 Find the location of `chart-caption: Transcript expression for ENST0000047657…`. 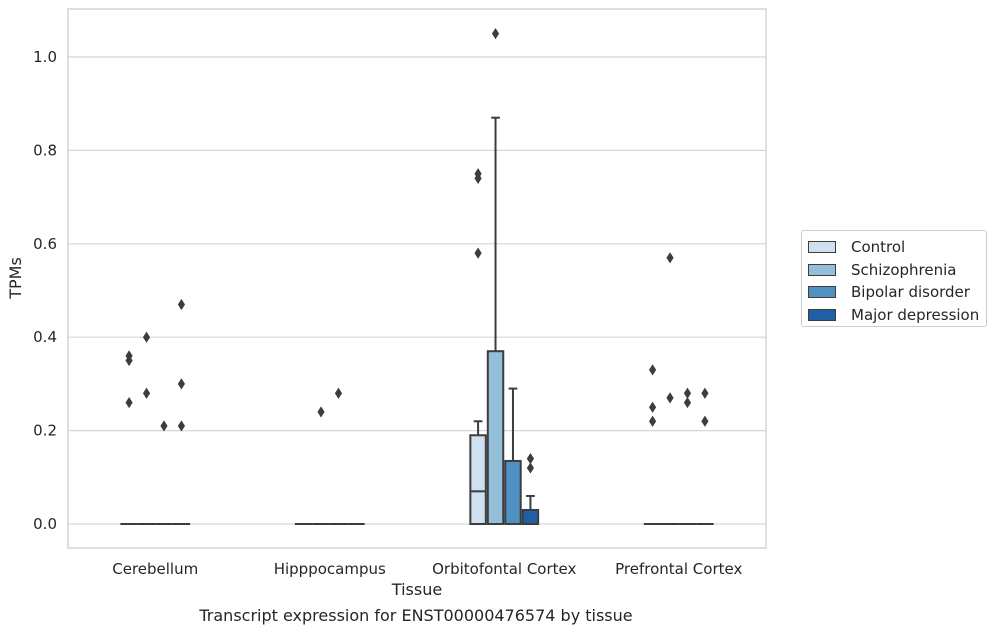

chart-caption: Transcript expression for ENST0000047657… is located at coordinates (416, 615).